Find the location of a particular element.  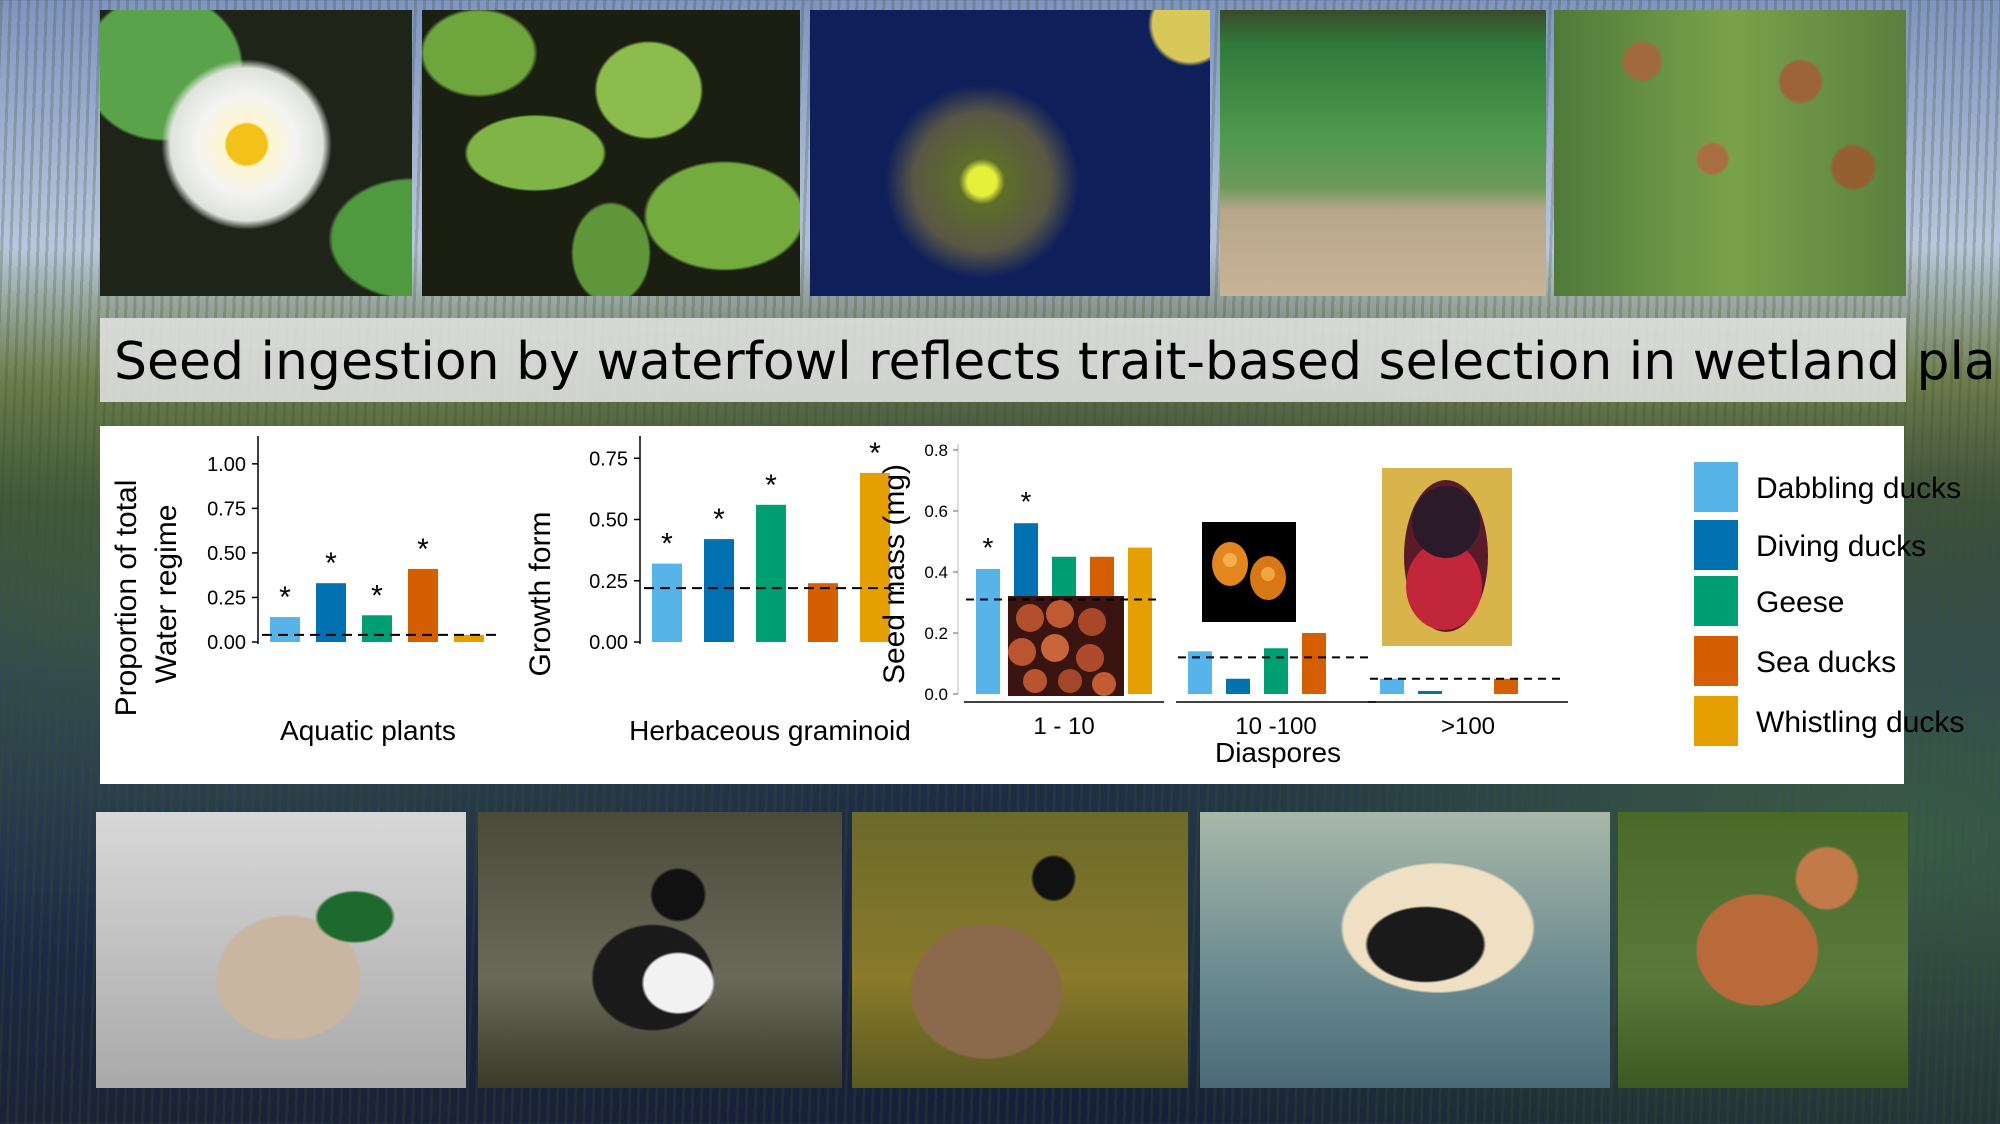

medium-seed-inset-photo is located at coordinates (1249, 572).